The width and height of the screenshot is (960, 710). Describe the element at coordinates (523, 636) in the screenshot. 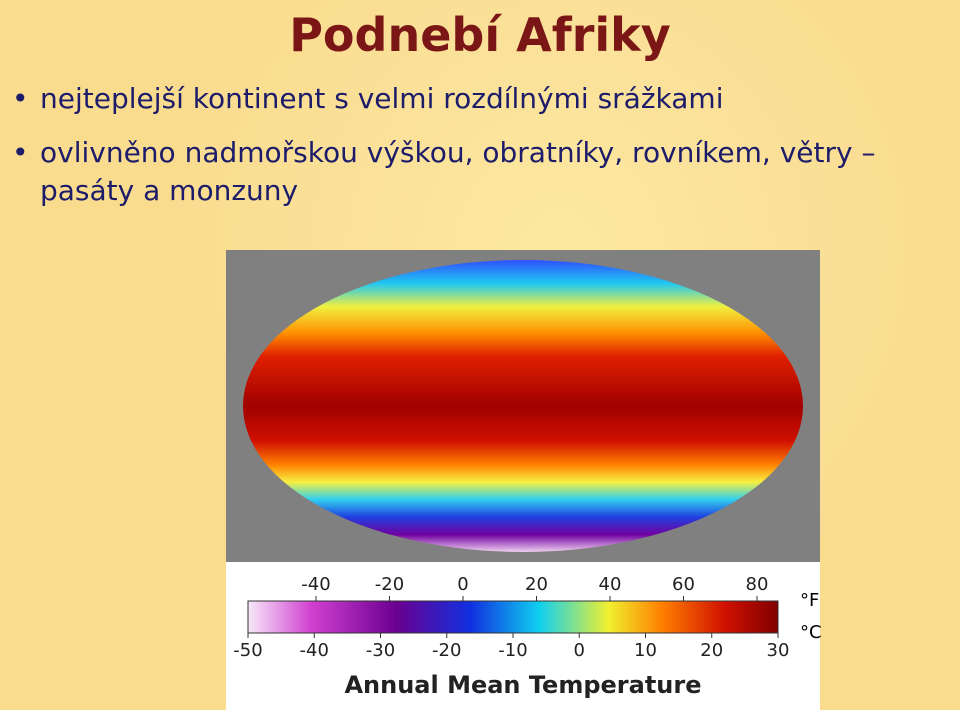

I see `legend-background` at that location.